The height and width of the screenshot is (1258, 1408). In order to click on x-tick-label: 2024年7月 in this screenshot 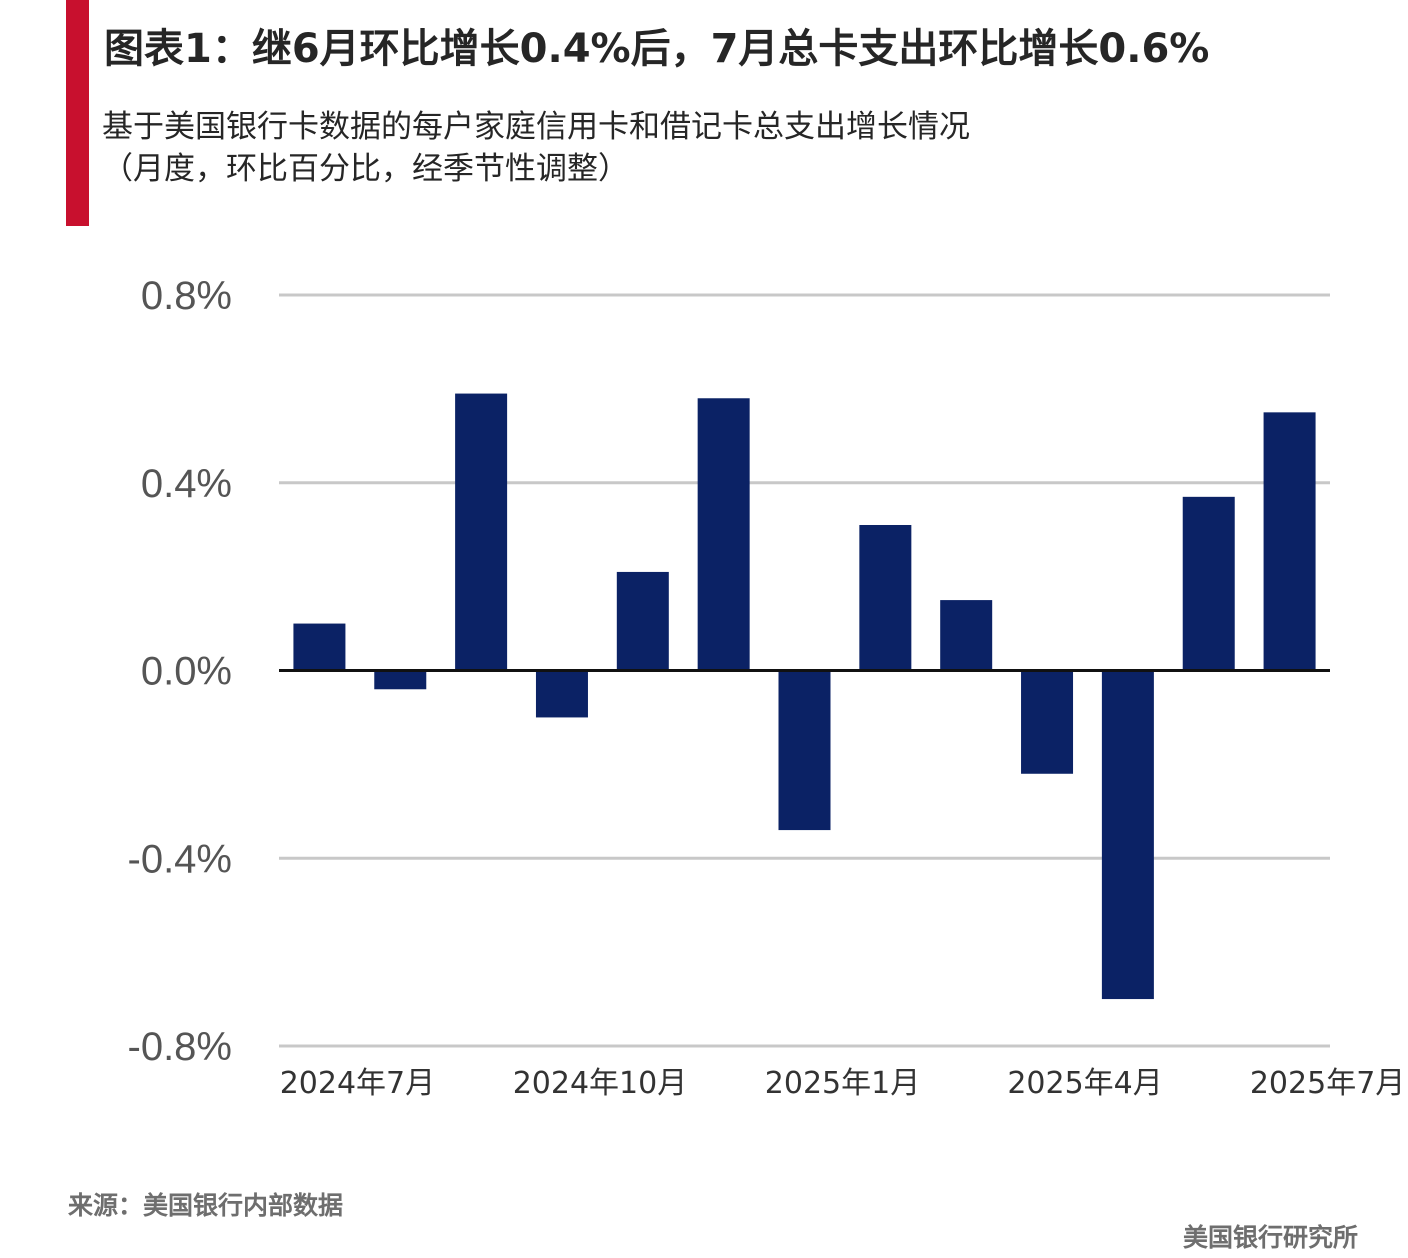, I will do `click(357, 1083)`.